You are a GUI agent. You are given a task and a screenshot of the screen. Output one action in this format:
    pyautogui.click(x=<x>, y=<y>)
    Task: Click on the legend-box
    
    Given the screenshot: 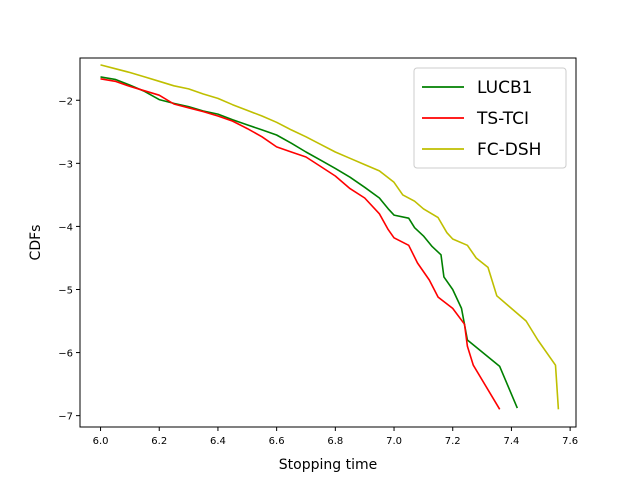 What is the action you would take?
    pyautogui.click(x=490, y=118)
    